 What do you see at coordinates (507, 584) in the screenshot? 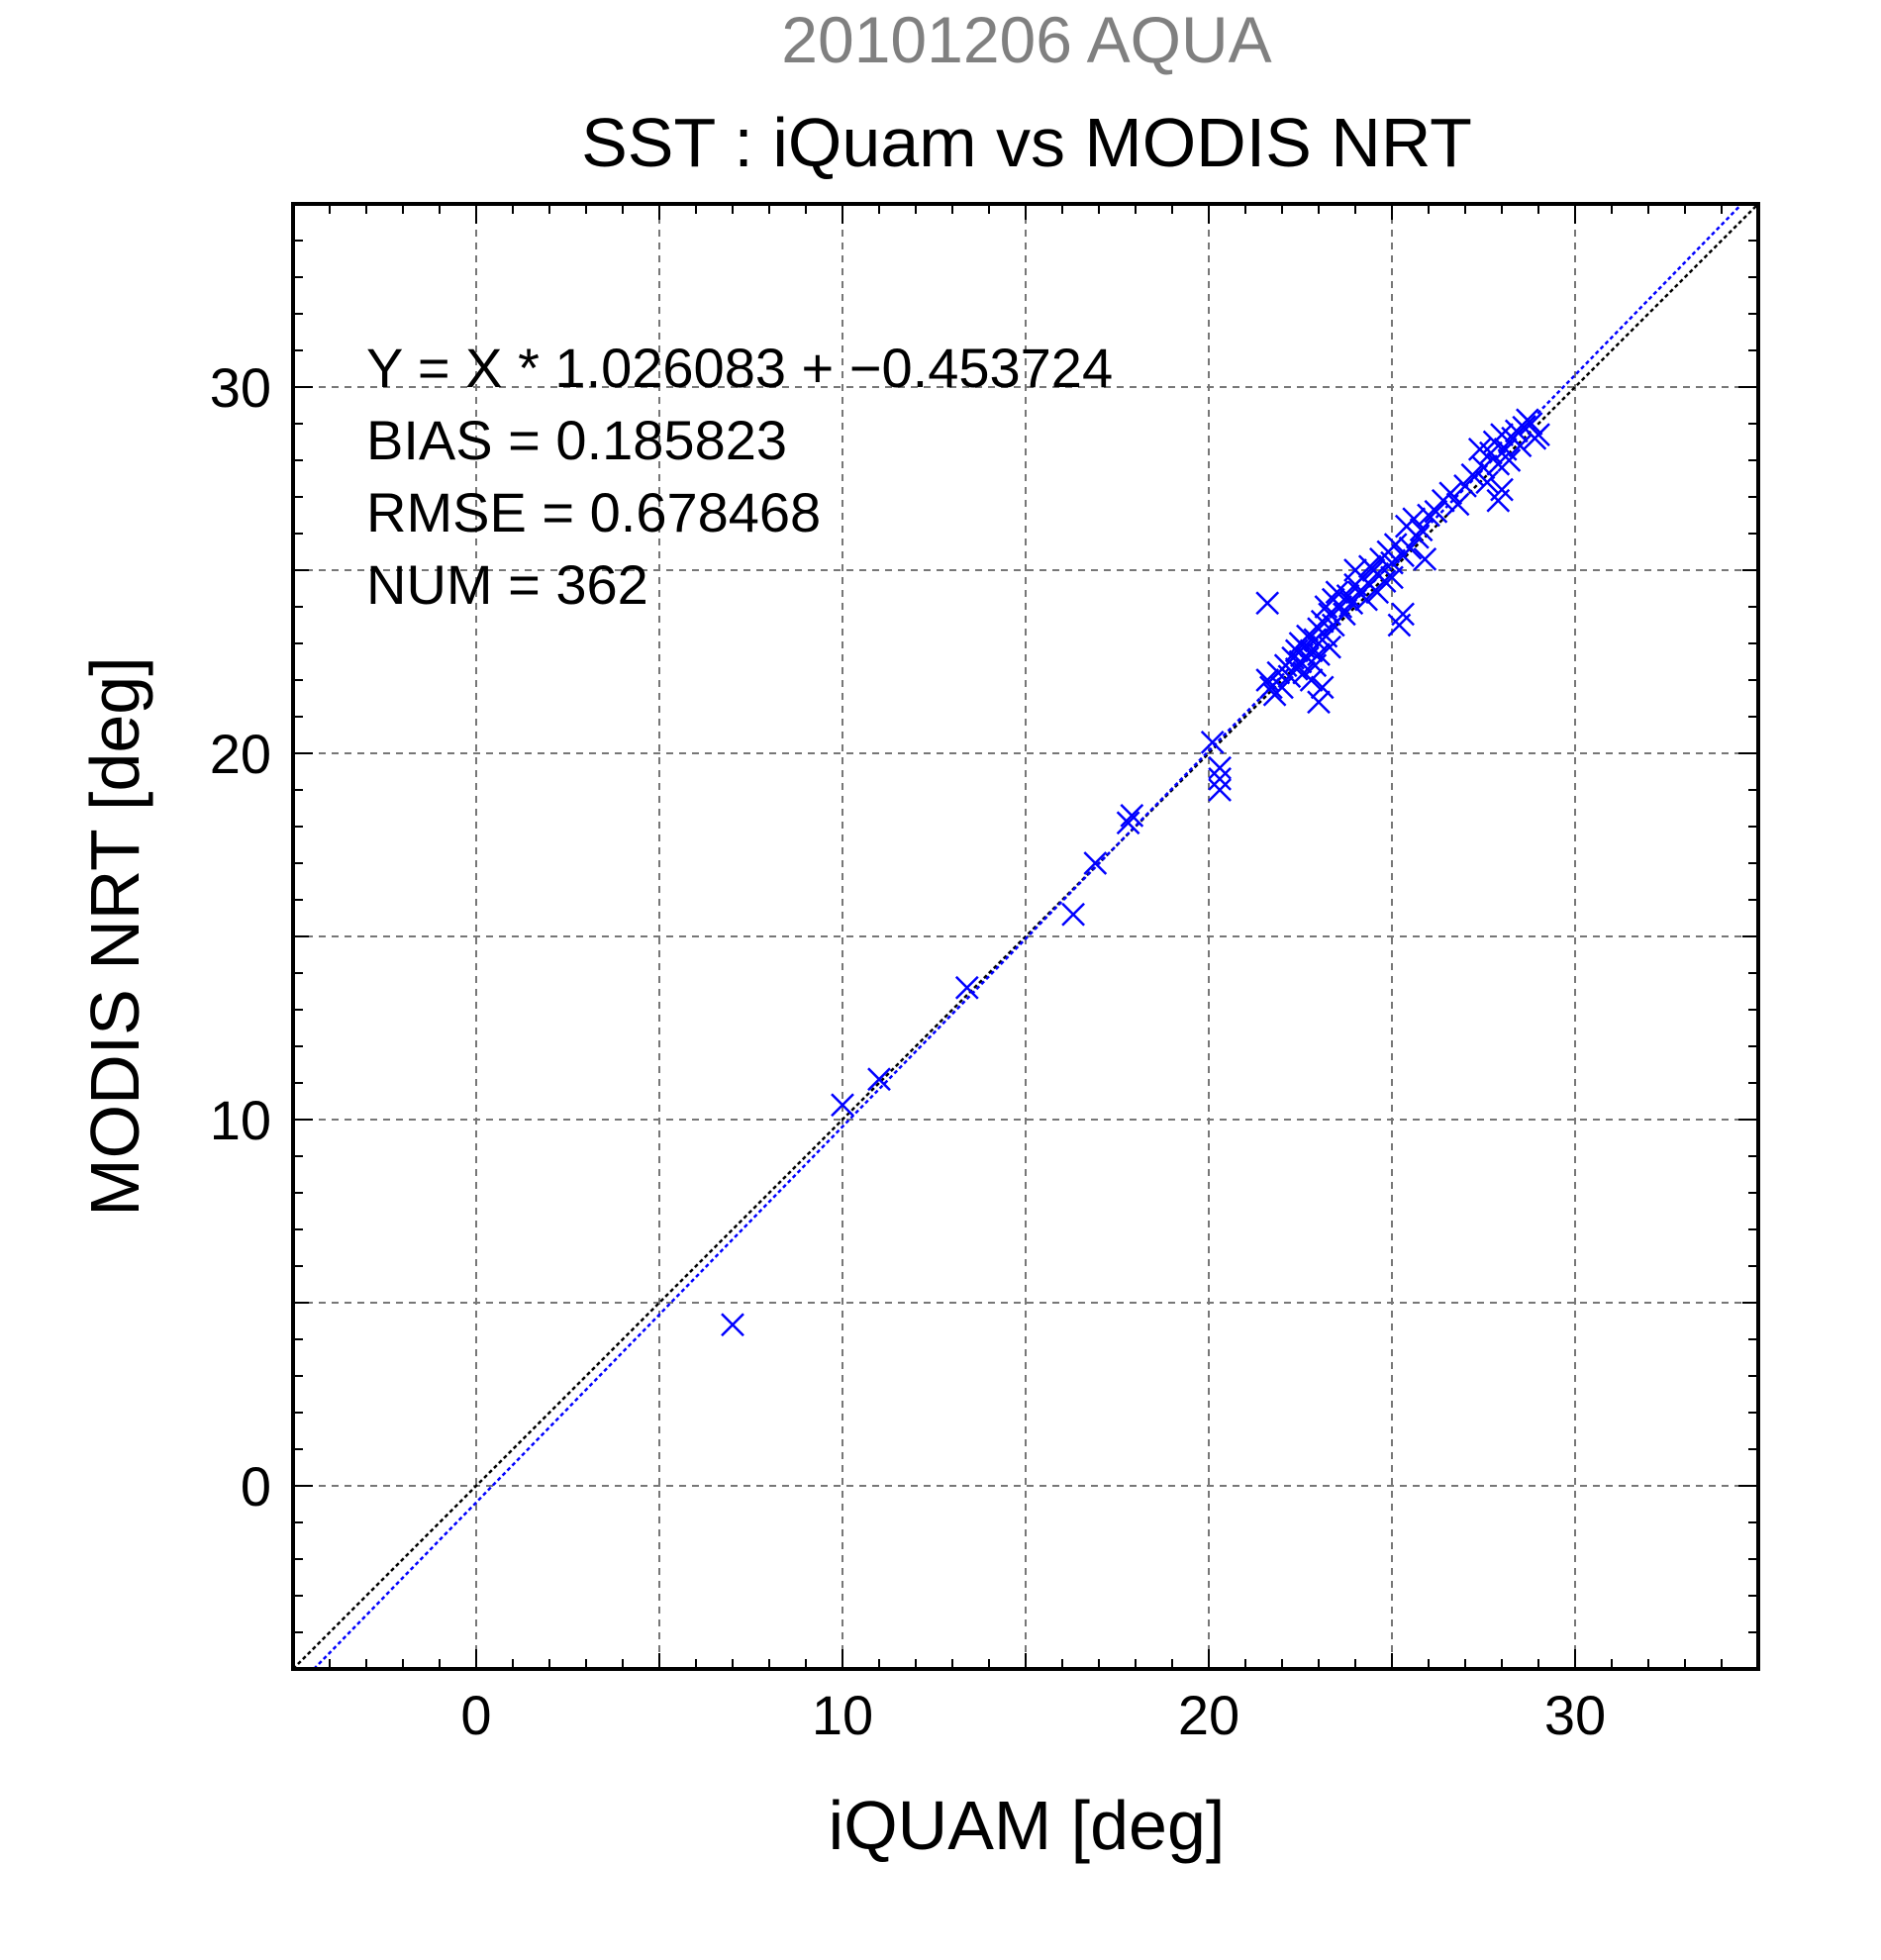
I see `stats-line-4: NUM = 362` at bounding box center [507, 584].